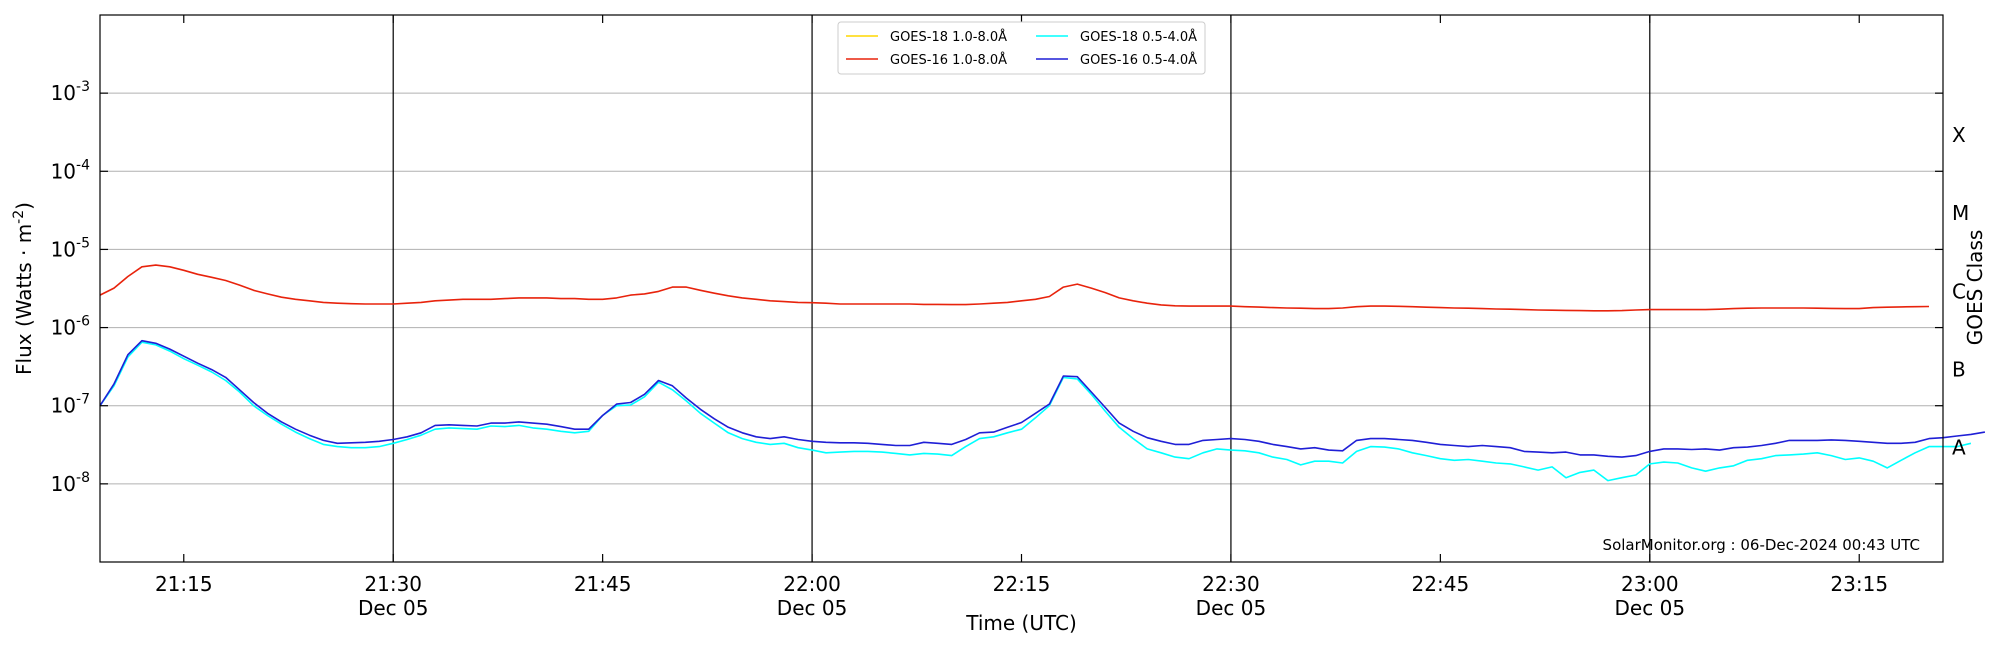 The height and width of the screenshot is (650, 2000). What do you see at coordinates (83, 165) in the screenshot?
I see `y-tick-exponent: -4` at bounding box center [83, 165].